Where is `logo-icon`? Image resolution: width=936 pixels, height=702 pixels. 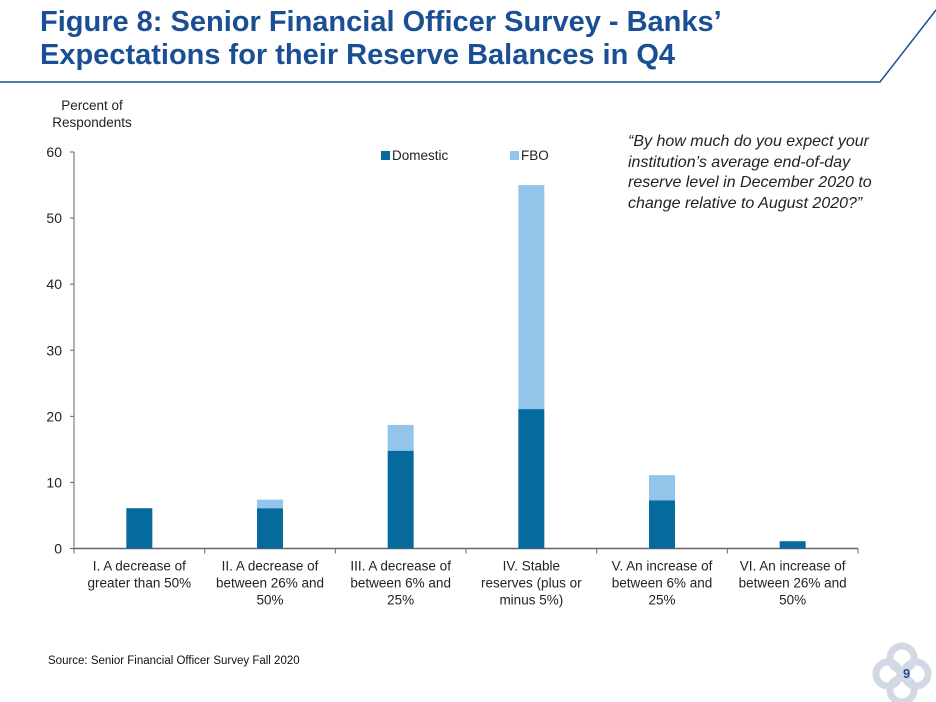
logo-icon is located at coordinates (902, 672).